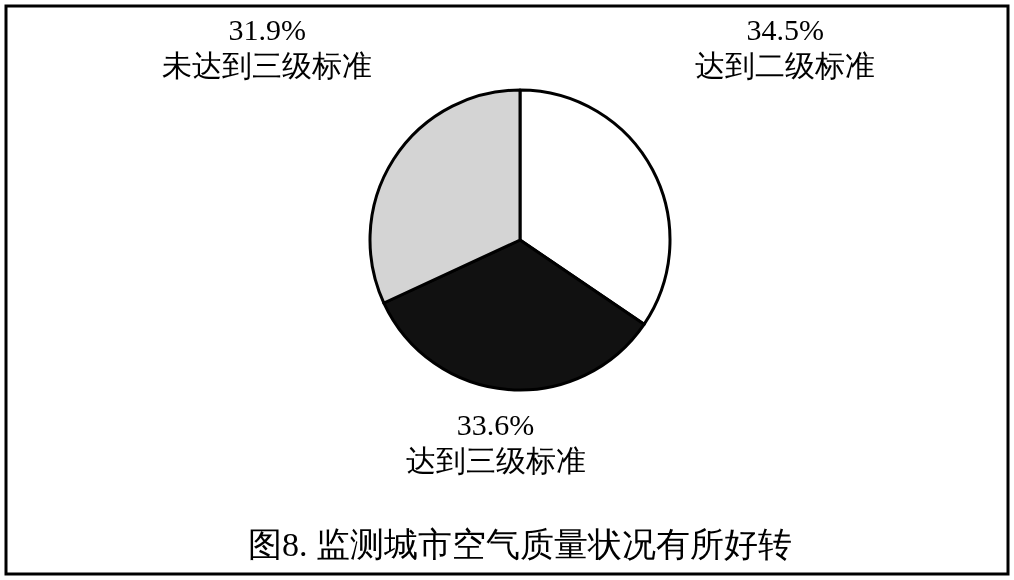  Describe the element at coordinates (267, 65) in the screenshot. I see `slice-label: 未达到三级标准` at that location.